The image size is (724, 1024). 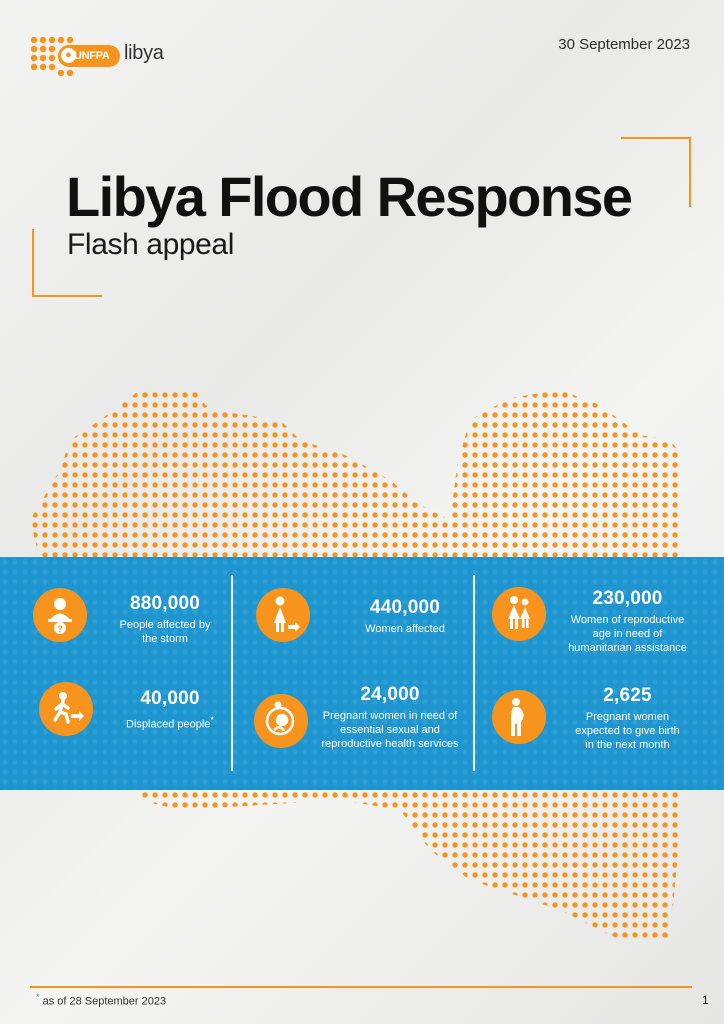 What do you see at coordinates (390, 694) in the screenshot?
I see `stat-value: 24,000` at bounding box center [390, 694].